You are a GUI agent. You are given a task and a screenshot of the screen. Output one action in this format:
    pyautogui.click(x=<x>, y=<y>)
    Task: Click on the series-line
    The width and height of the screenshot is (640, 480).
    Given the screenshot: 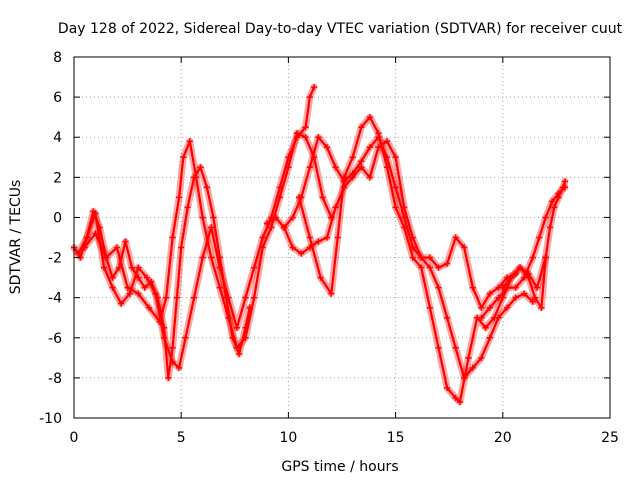 What is the action you would take?
    pyautogui.click(x=391, y=222)
    